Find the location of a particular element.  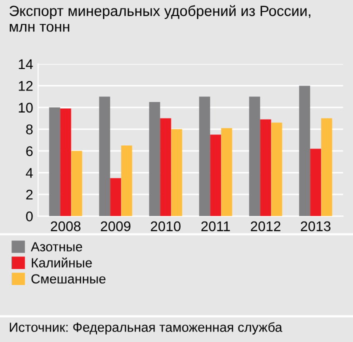

x-tick-label: 2008 is located at coordinates (65, 226).